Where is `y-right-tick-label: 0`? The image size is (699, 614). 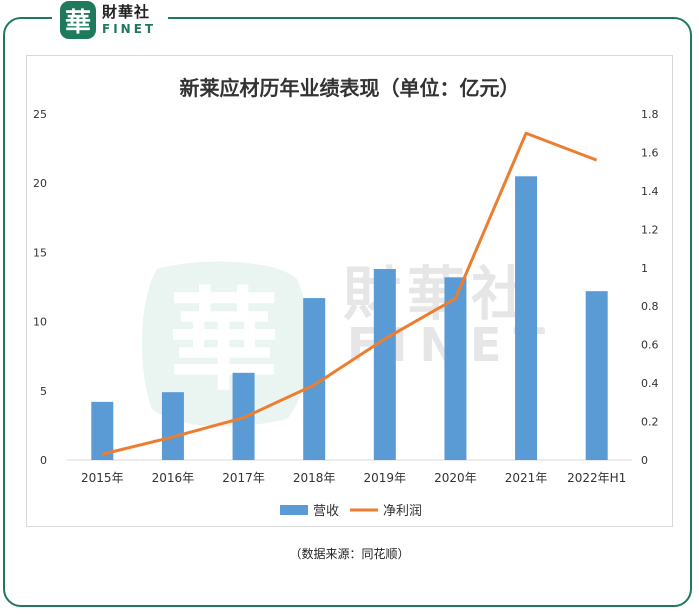 y-right-tick-label: 0 is located at coordinates (644, 460).